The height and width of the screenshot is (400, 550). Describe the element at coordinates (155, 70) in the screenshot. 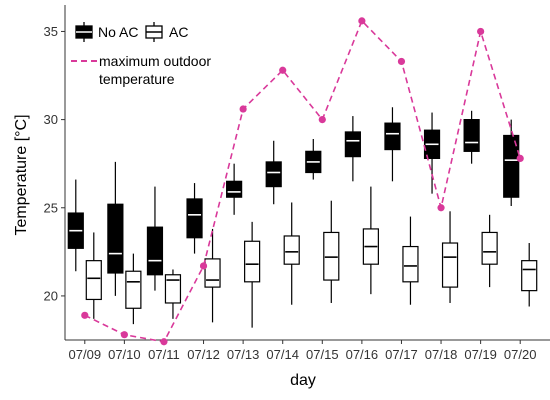

I see `legend-label-outdoor: maximum outdoor temperature` at that location.